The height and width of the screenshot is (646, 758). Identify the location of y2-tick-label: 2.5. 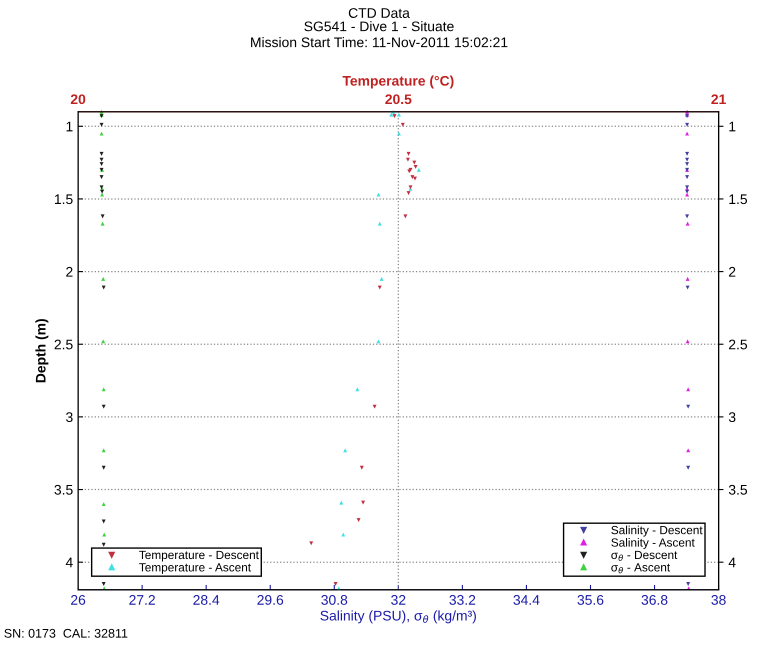
(738, 345).